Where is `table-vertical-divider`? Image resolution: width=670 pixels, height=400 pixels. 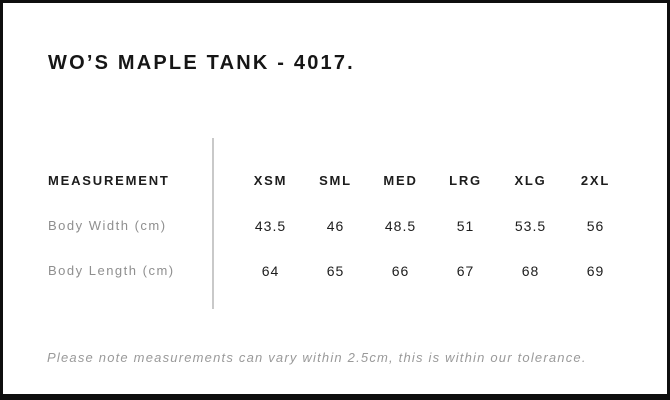 table-vertical-divider is located at coordinates (213, 223).